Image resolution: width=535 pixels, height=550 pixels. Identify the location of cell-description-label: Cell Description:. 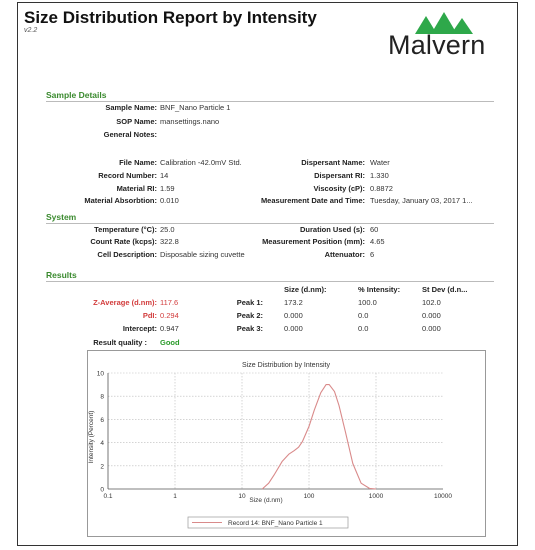
(127, 254).